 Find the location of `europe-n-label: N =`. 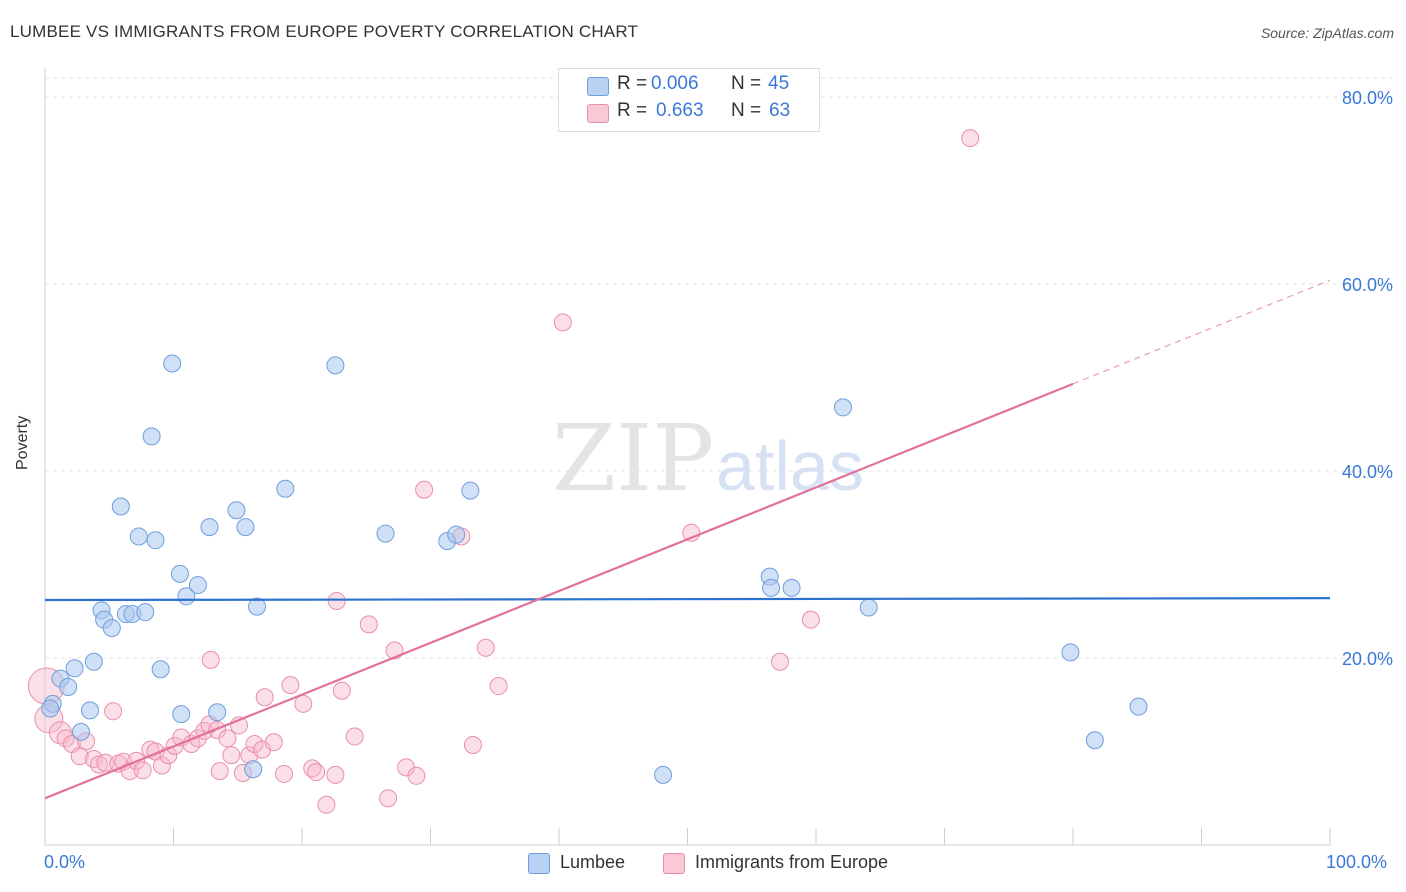

europe-n-label: N = is located at coordinates (746, 110).